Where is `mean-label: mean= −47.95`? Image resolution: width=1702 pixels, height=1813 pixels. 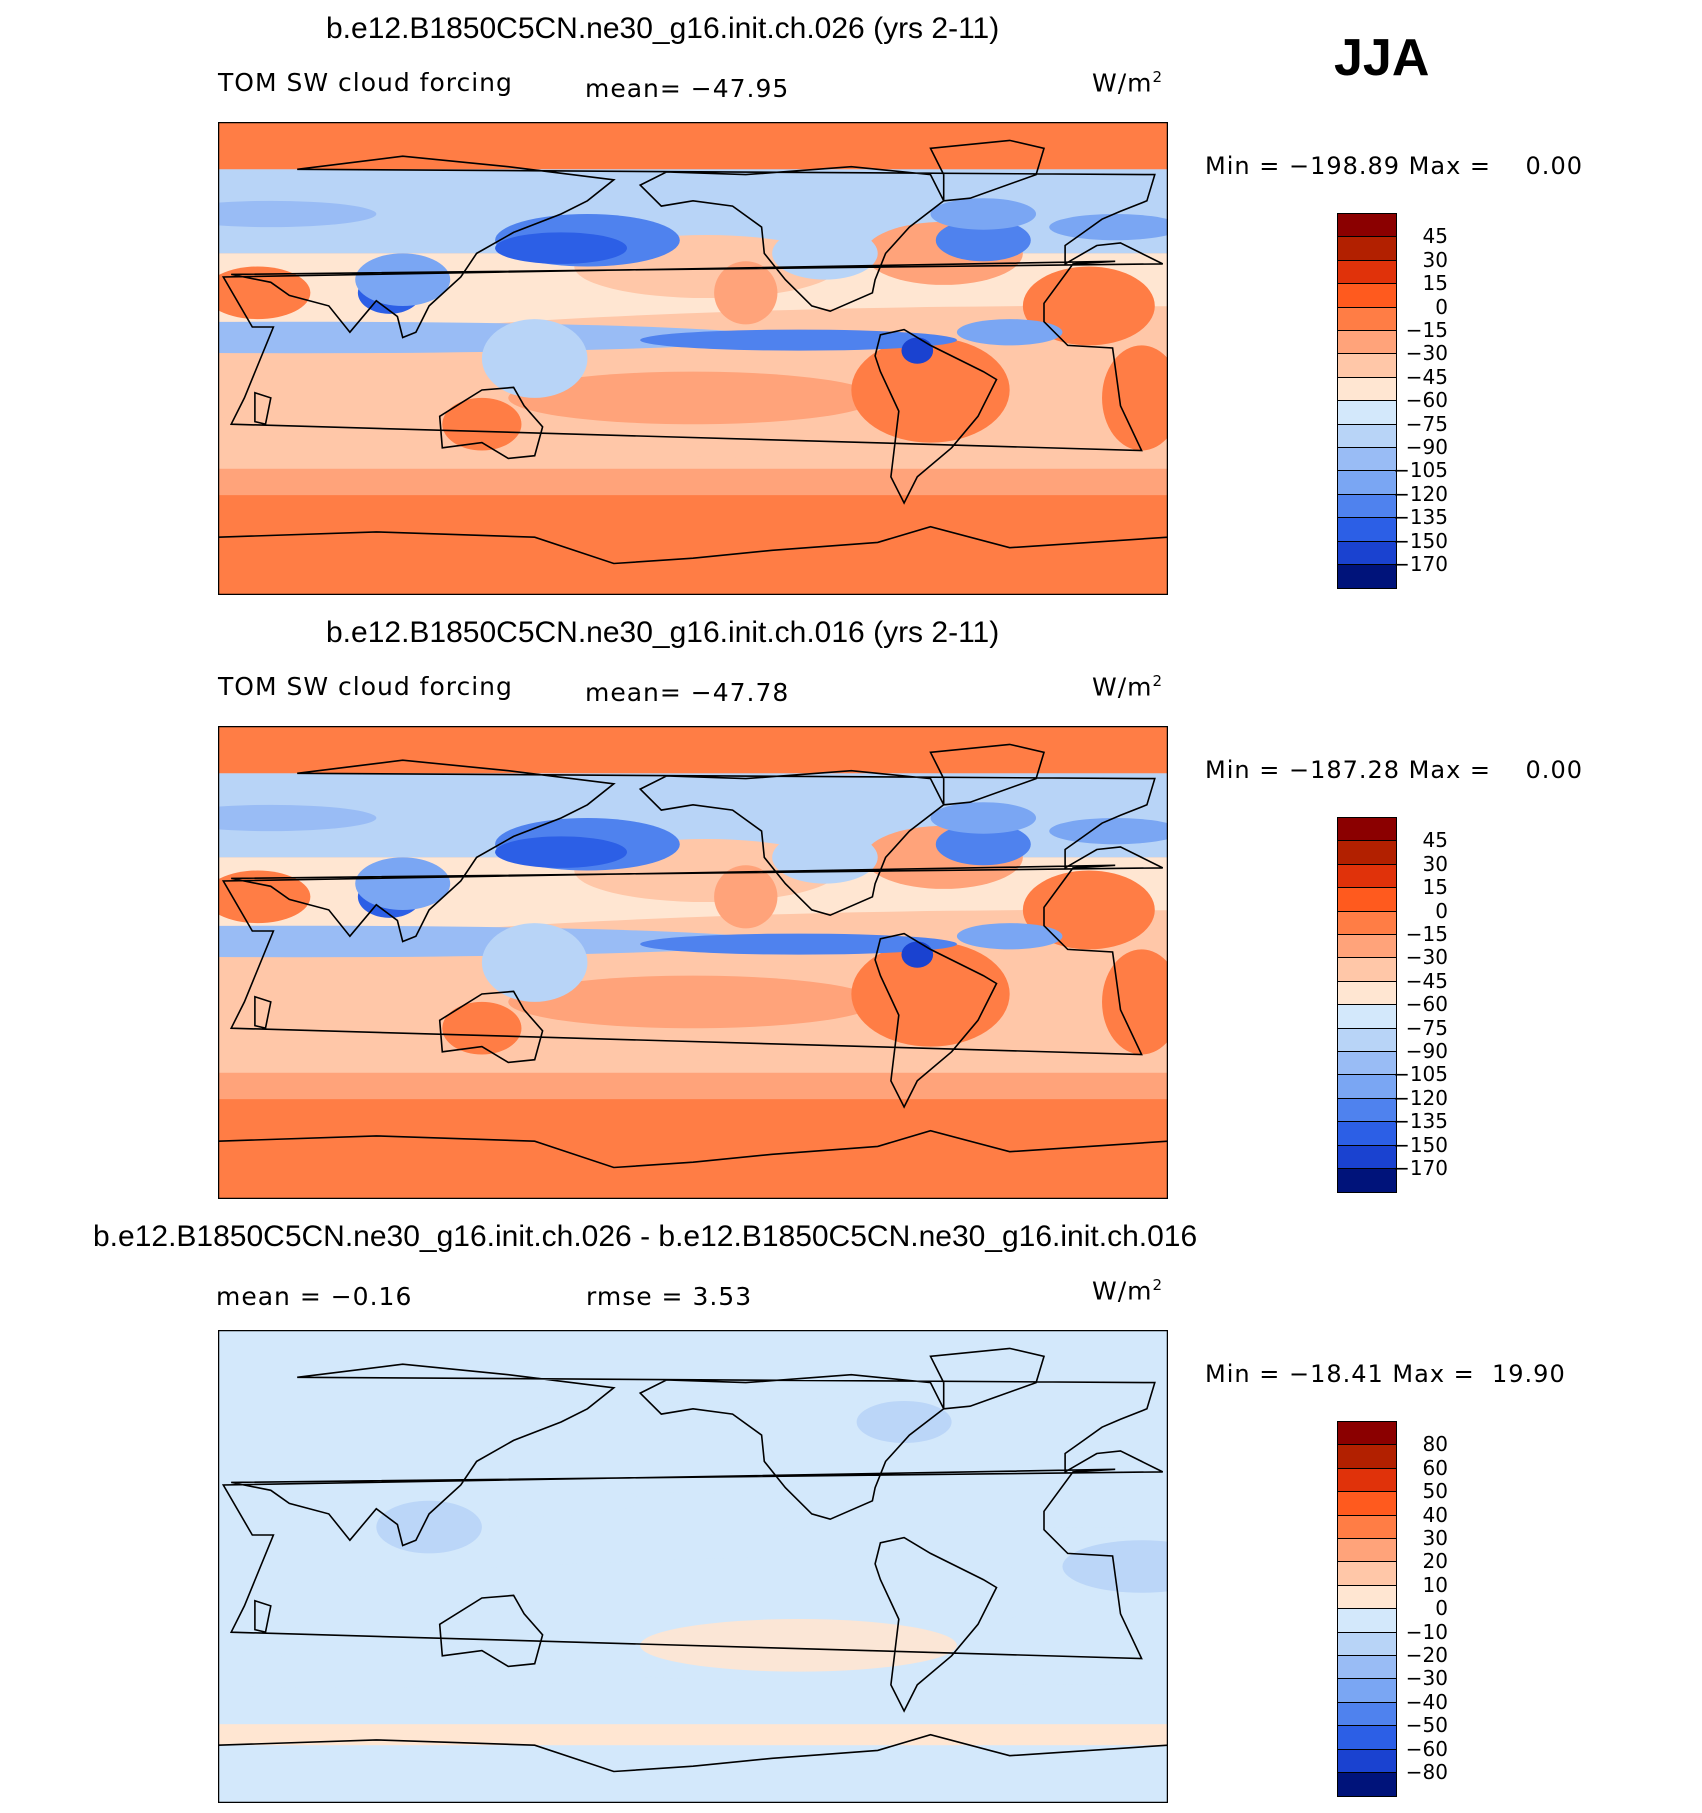
mean-label: mean= −47.95 is located at coordinates (687, 88).